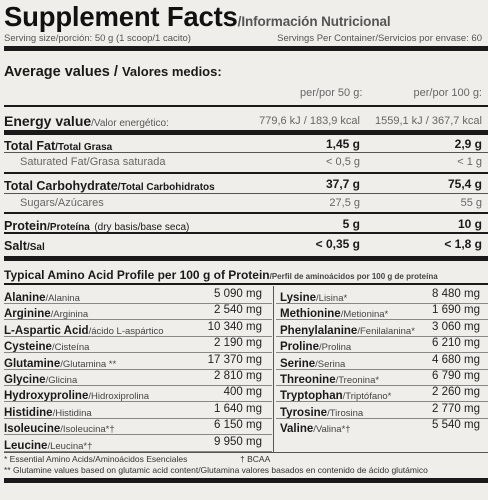 The image size is (488, 500). What do you see at coordinates (298, 363) in the screenshot?
I see `amino-acid-name-en: Serine` at bounding box center [298, 363].